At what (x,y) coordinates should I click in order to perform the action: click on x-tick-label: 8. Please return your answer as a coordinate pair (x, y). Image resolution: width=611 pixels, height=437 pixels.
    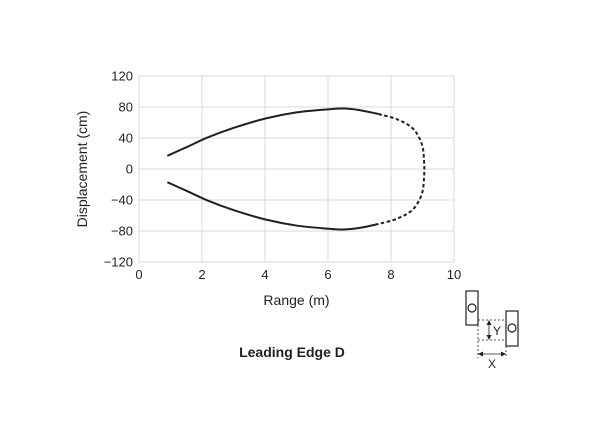
    Looking at the image, I should click on (390, 274).